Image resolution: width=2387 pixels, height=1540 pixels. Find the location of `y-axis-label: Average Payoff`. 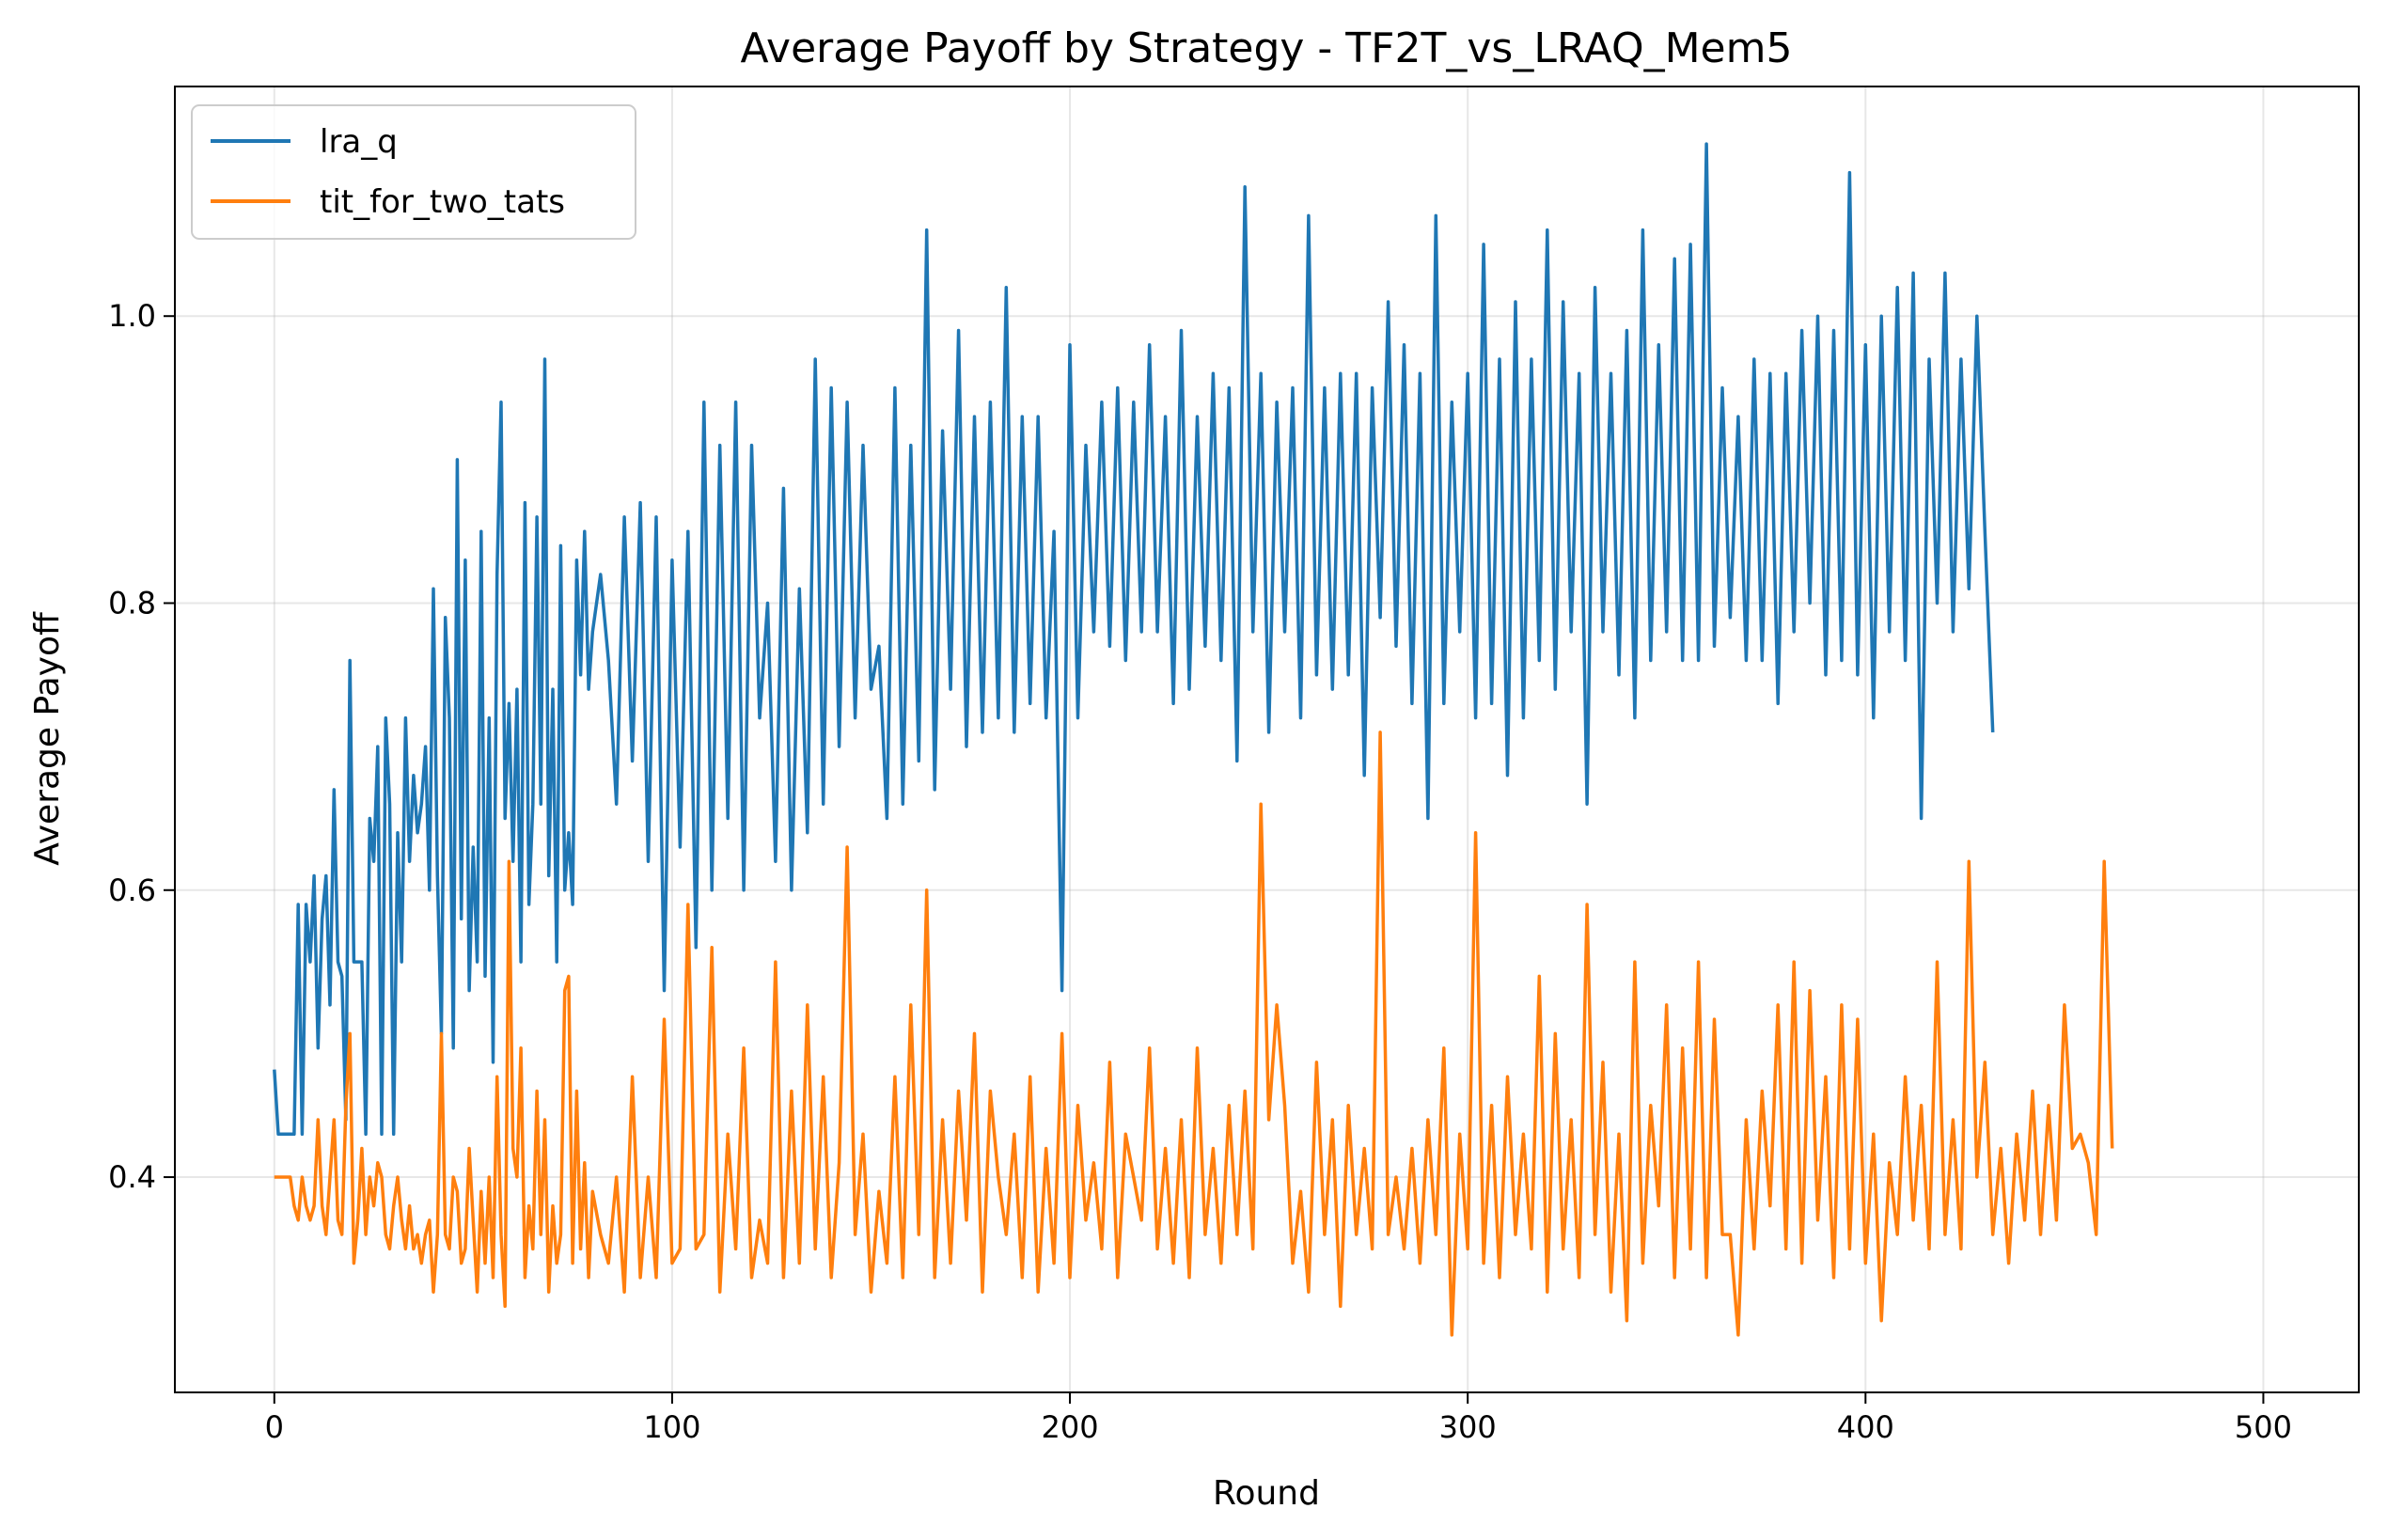

y-axis-label: Average Payoff is located at coordinates (47, 738).